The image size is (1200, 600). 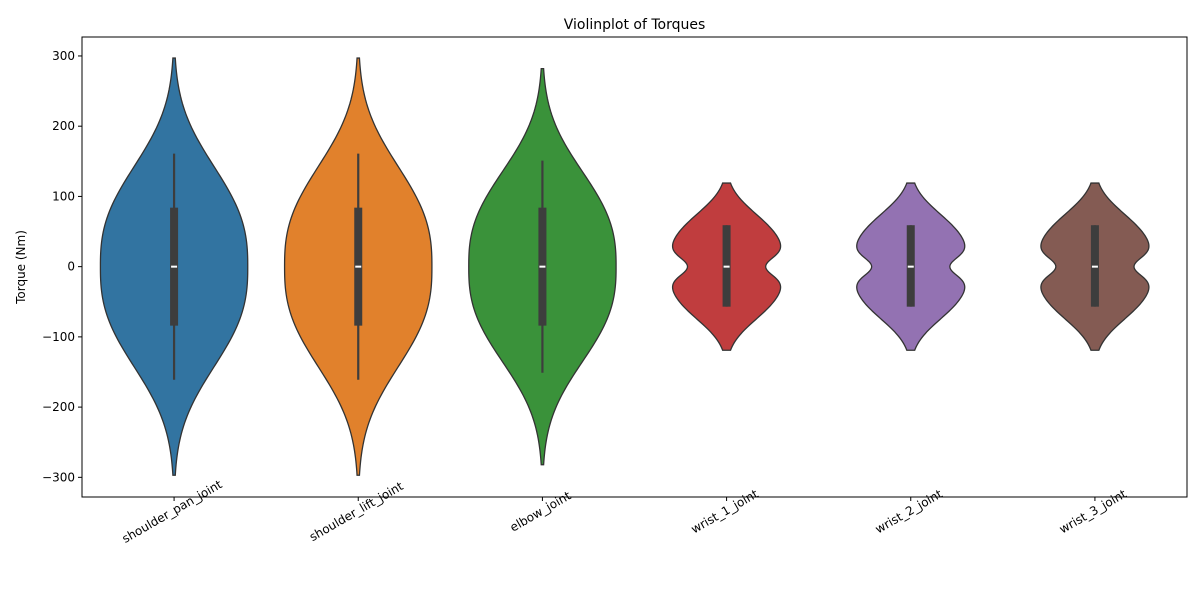 What do you see at coordinates (174, 266) in the screenshot?
I see `median-marker-shoulder-pan-joint` at bounding box center [174, 266].